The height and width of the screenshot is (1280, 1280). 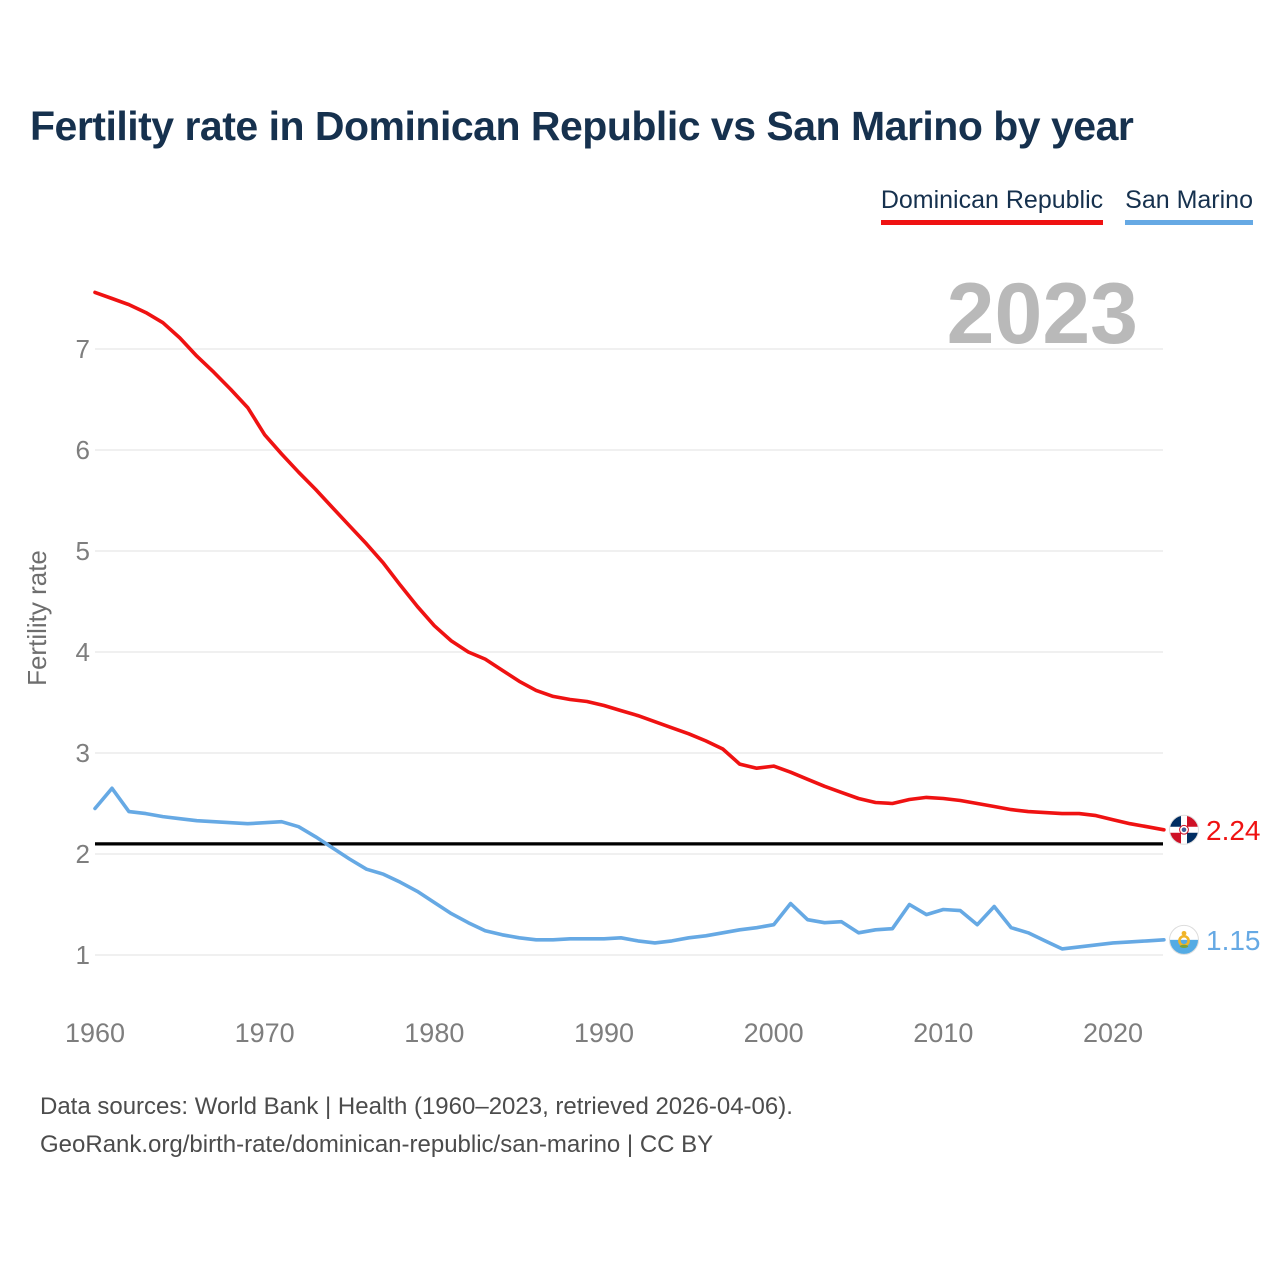 What do you see at coordinates (774, 1033) in the screenshot?
I see `x-tick-label: 2000` at bounding box center [774, 1033].